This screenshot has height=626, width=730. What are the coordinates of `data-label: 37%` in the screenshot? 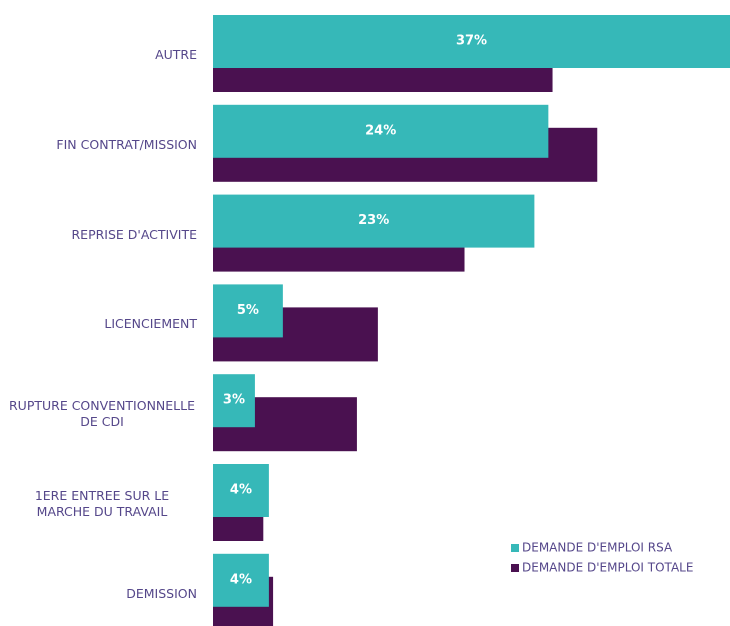 It's located at (471, 41).